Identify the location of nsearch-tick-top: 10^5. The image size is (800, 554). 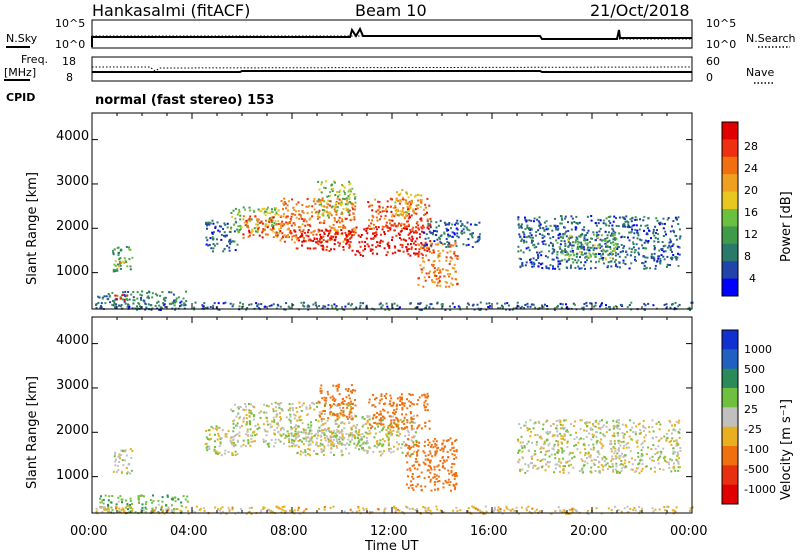
(721, 23).